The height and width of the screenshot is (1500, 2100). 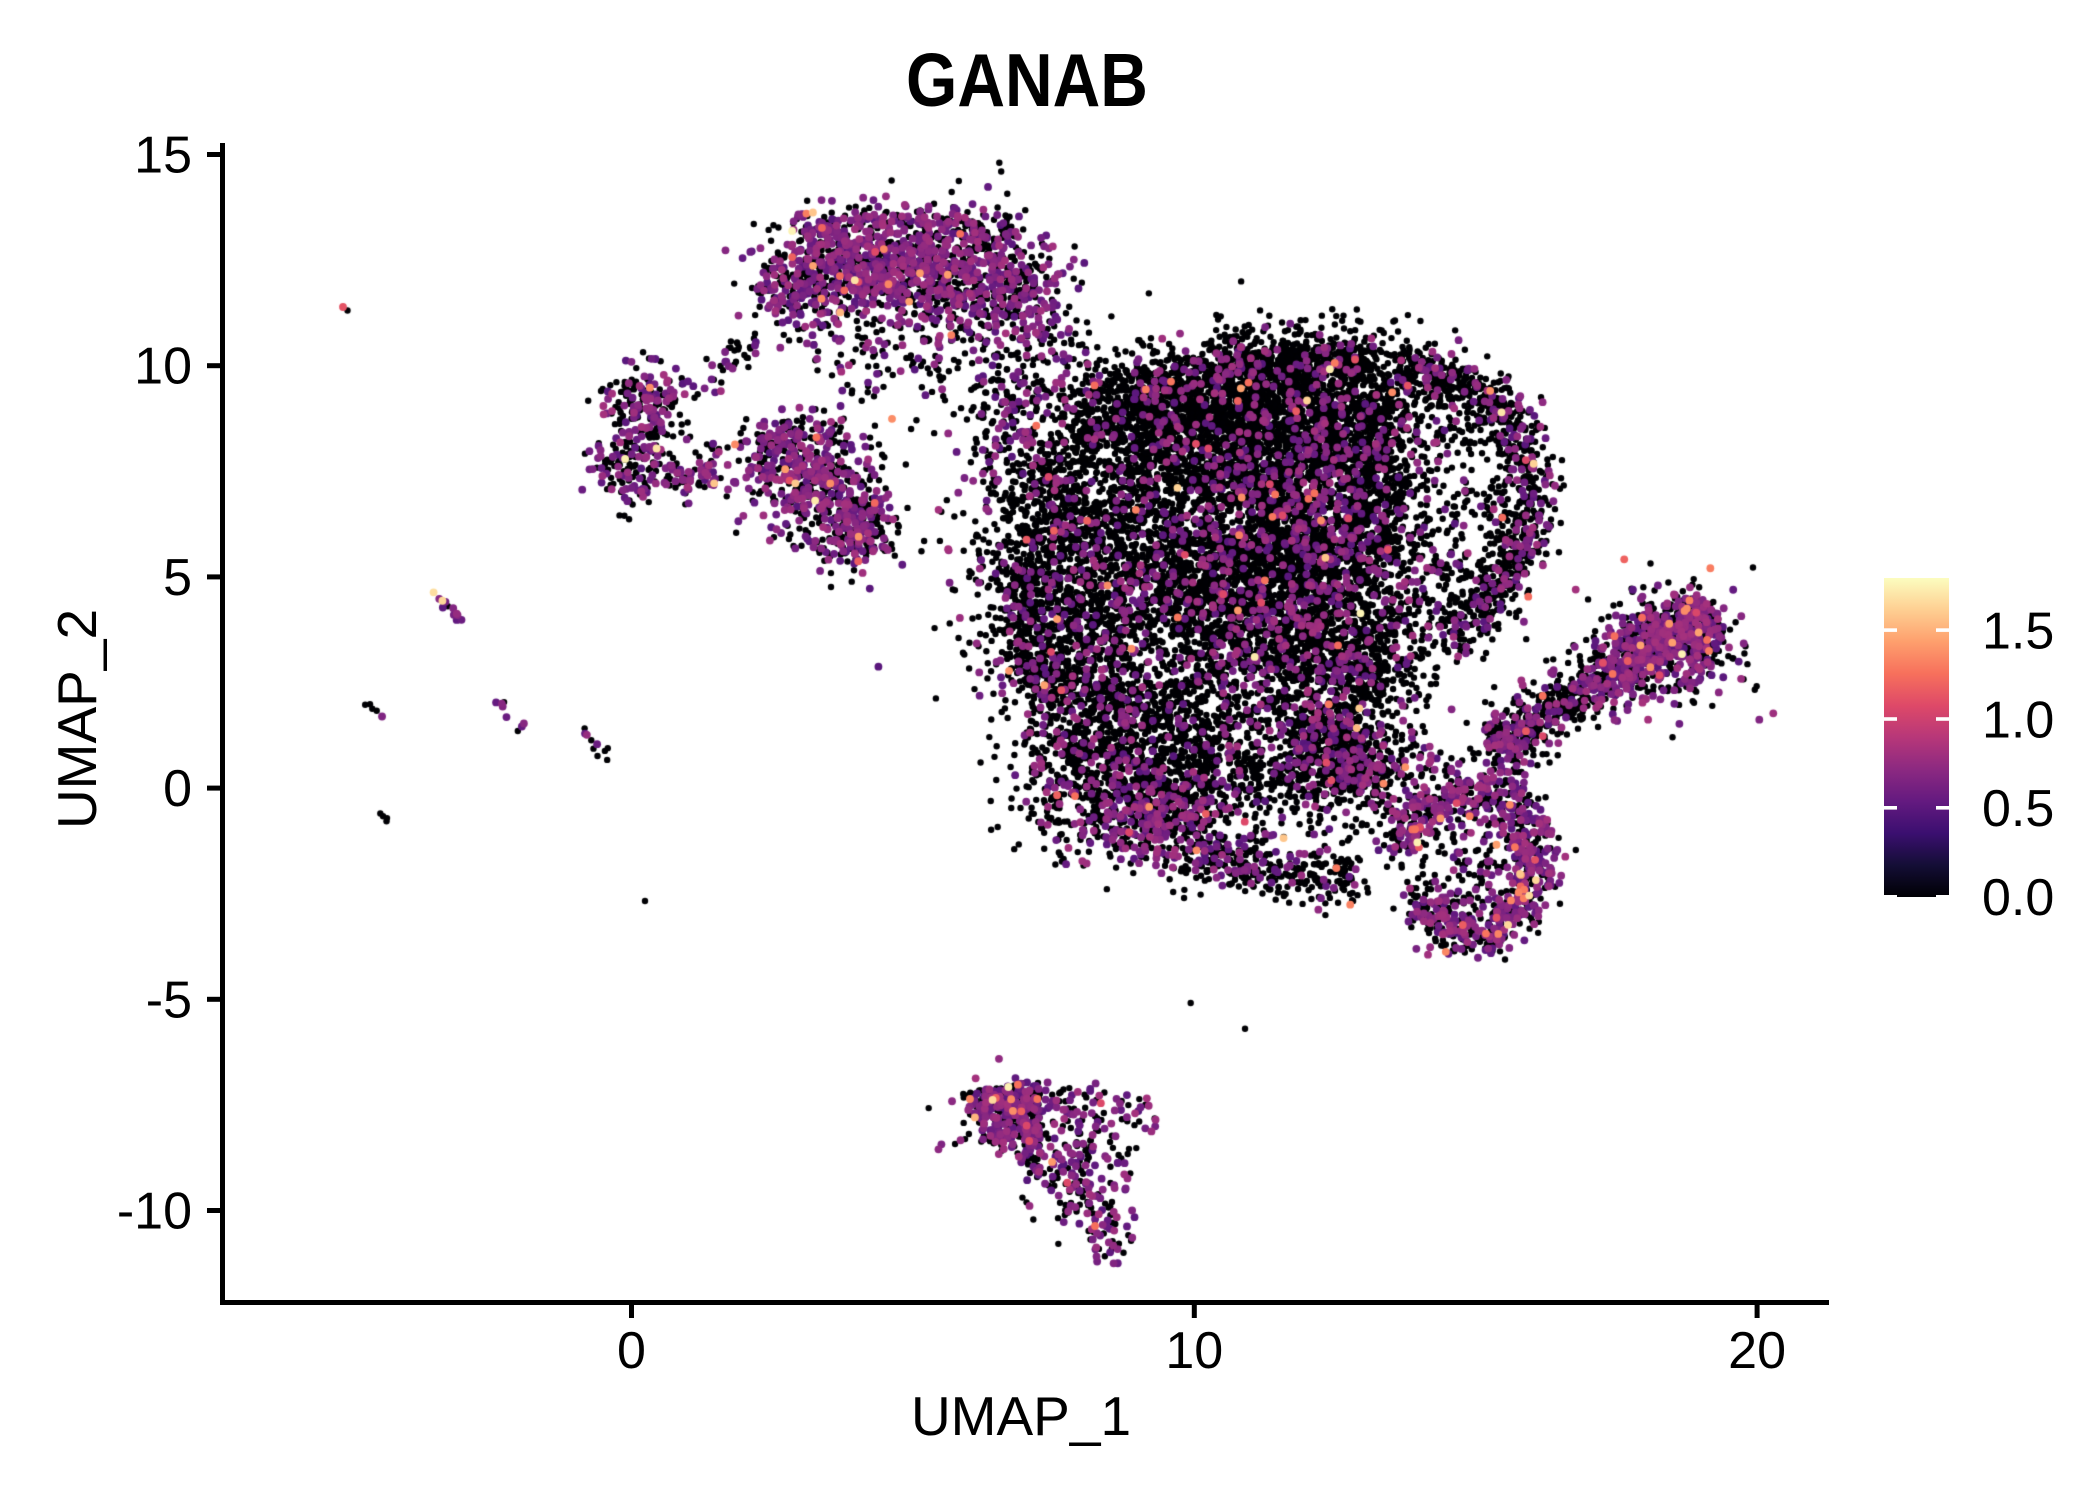 What do you see at coordinates (2018, 809) in the screenshot?
I see `svg-text: 0.5` at bounding box center [2018, 809].